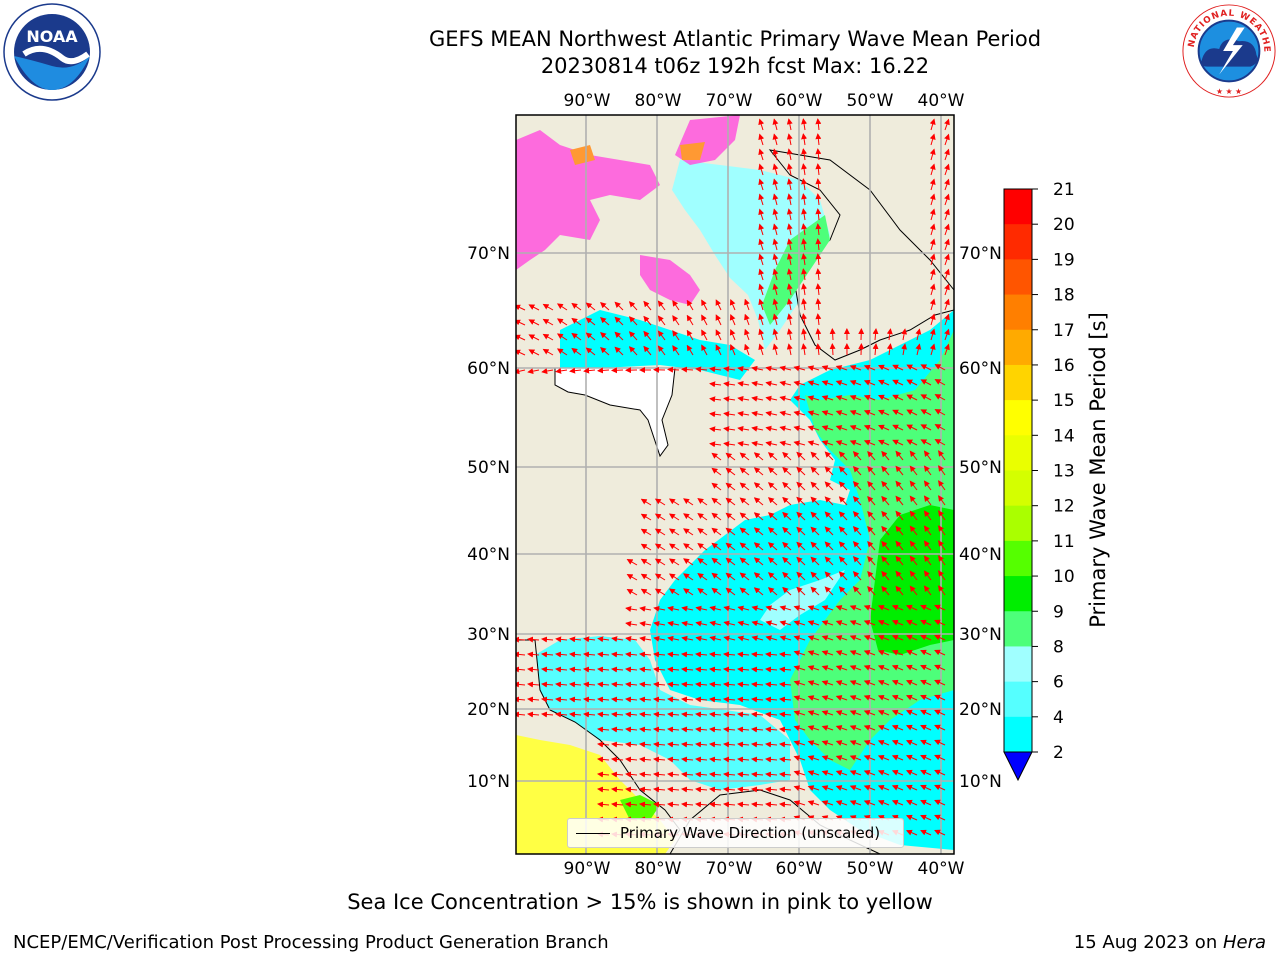 The height and width of the screenshot is (960, 1280). Describe the element at coordinates (799, 869) in the screenshot. I see `lon-label: 60°W` at that location.